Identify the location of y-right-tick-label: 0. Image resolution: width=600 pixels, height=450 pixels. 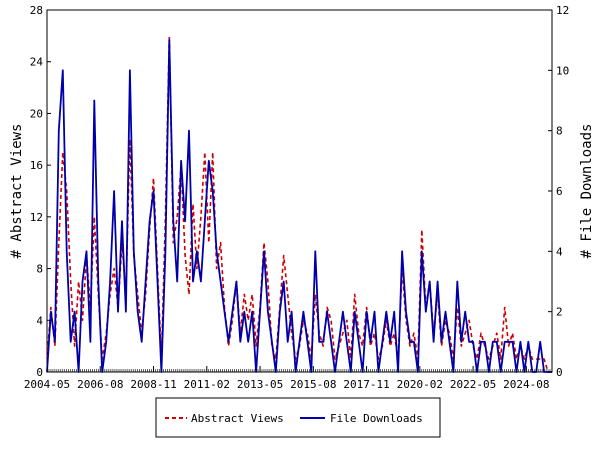
(559, 372).